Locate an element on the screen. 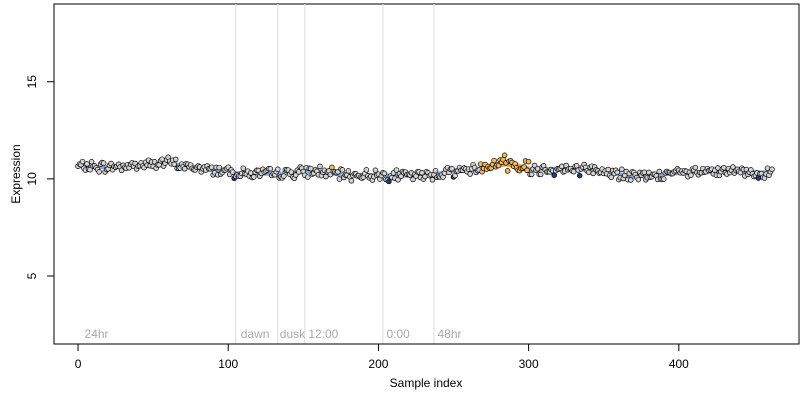 Image resolution: width=800 pixels, height=400 pixels. x-axis-label: Sample index is located at coordinates (426, 383).